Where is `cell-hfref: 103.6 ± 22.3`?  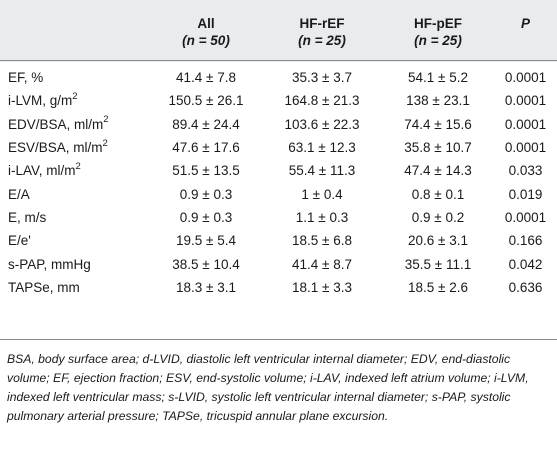
cell-hfref: 103.6 ± 22.3 is located at coordinates (322, 124).